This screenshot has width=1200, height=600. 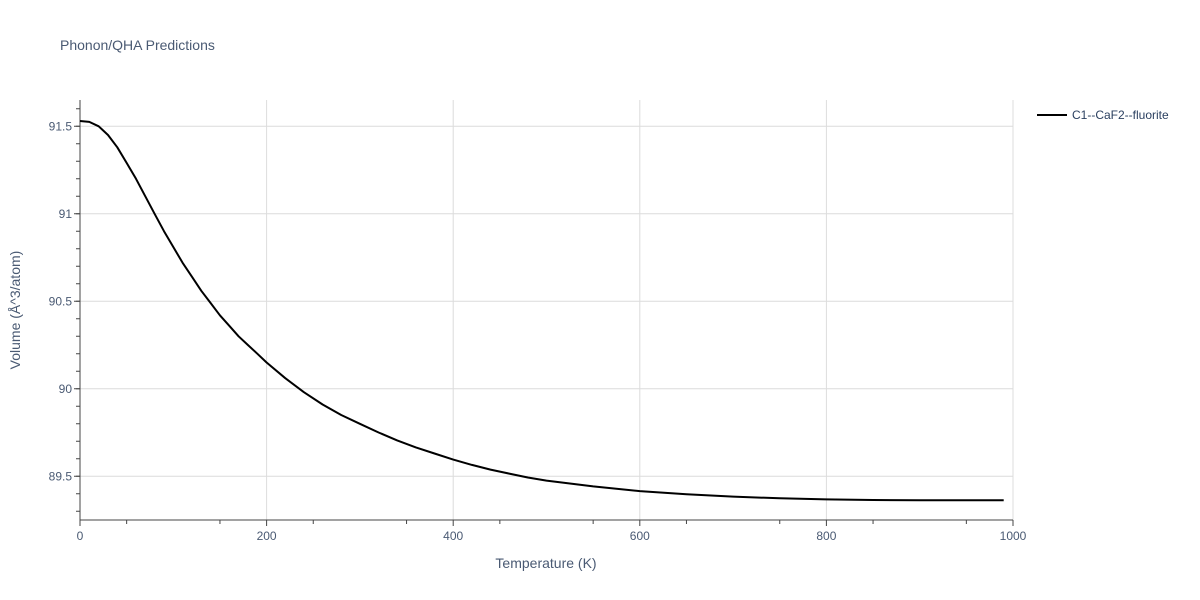 What do you see at coordinates (545, 563) in the screenshot?
I see `x-axis-title: Temperature (K)` at bounding box center [545, 563].